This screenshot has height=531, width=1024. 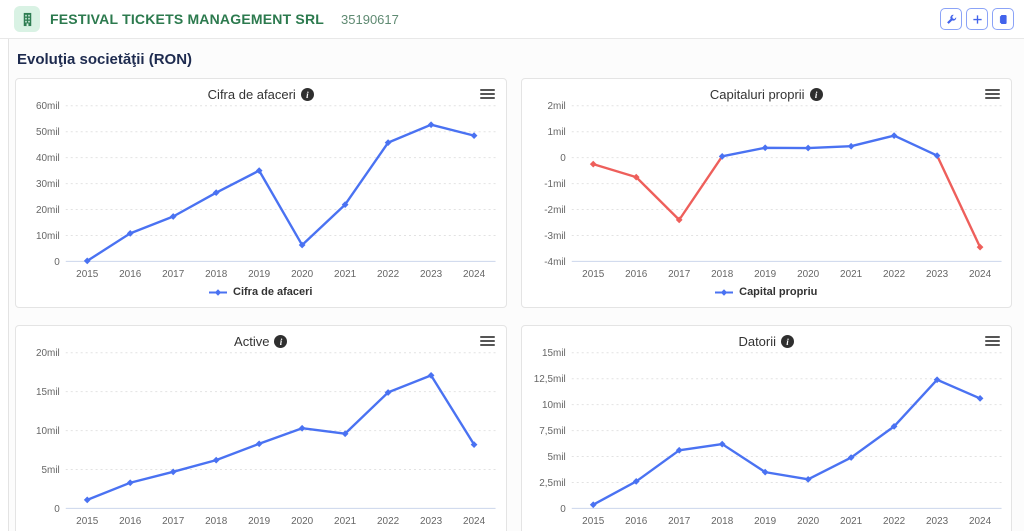 I want to click on company-brand: FESTIVAL TICKETS MANAGEMENT SRL 35190617, so click(x=206, y=19).